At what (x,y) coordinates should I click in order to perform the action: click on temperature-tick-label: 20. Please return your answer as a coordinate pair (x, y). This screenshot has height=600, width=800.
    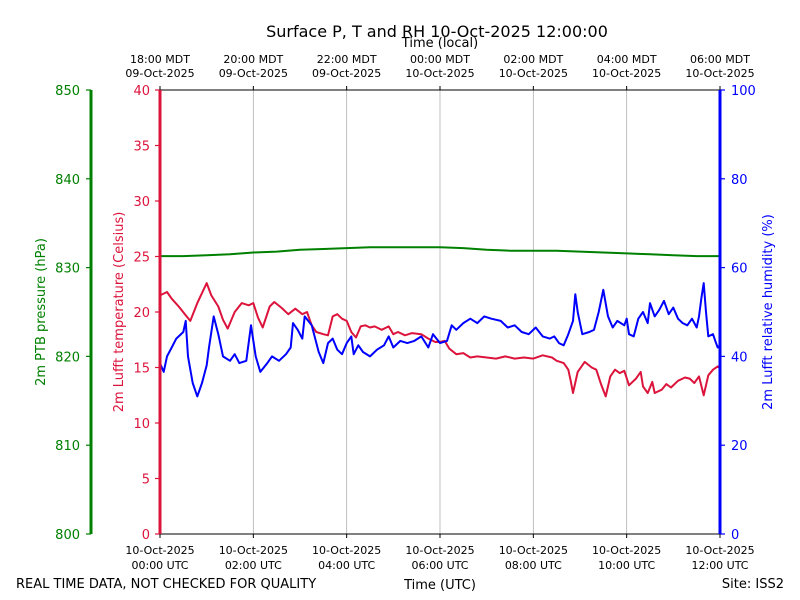
    Looking at the image, I should click on (141, 313).